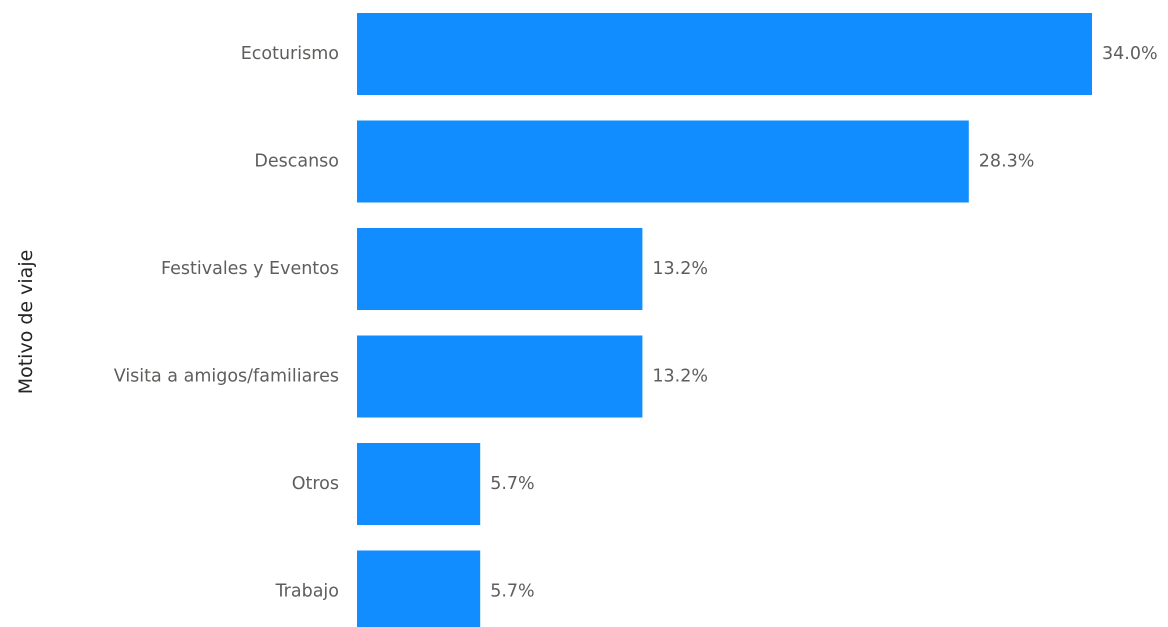 This screenshot has width=1168, height=627. Describe the element at coordinates (26, 322) in the screenshot. I see `y-axis-title: Motivo de viaje` at that location.